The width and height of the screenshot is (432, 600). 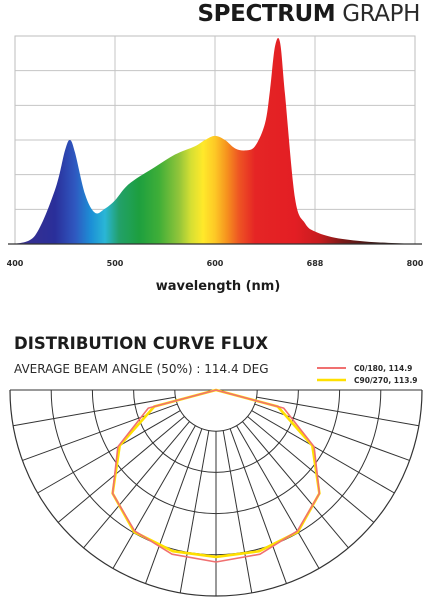 What do you see at coordinates (367, 374) in the screenshot?
I see `distribution-legend: C0/180, 114.9 C90/270, 113.9` at bounding box center [367, 374].